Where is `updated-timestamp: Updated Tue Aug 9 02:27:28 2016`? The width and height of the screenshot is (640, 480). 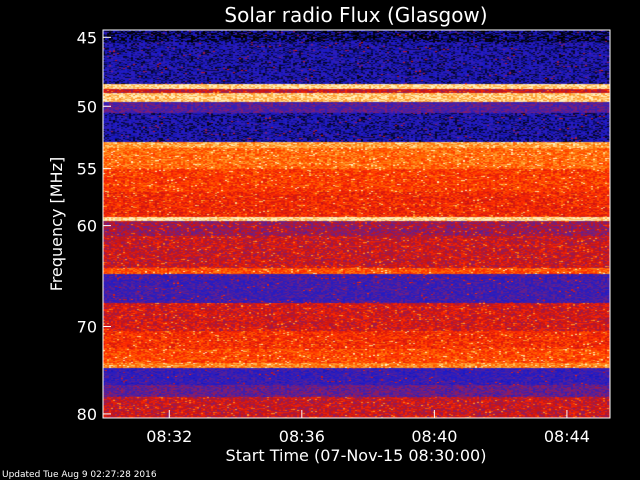
updated-timestamp: Updated Tue Aug 9 02:27:28 2016 is located at coordinates (79, 475).